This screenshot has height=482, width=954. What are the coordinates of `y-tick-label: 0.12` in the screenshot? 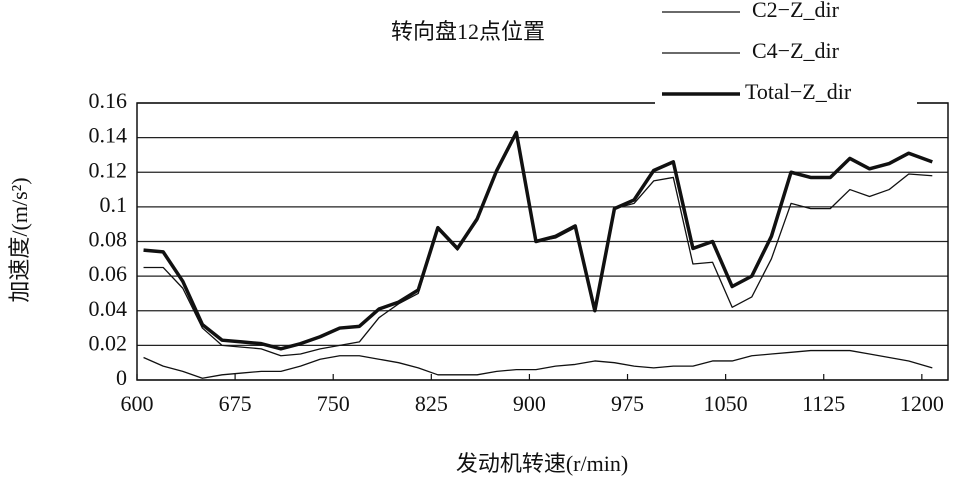 It's located at (108, 169).